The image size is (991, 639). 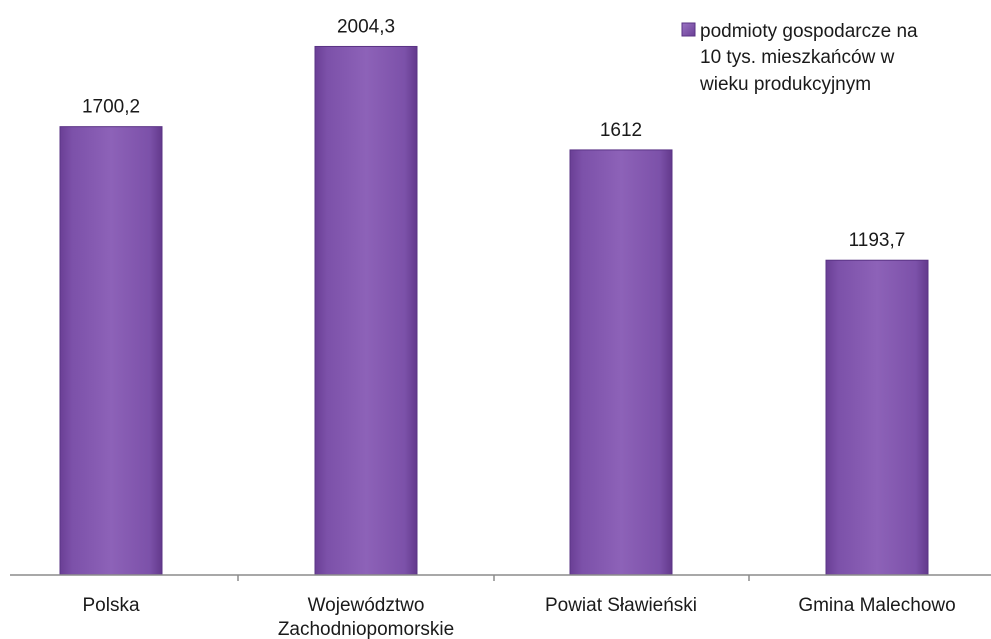 What do you see at coordinates (366, 26) in the screenshot?
I see `data-label-2: 2004,3` at bounding box center [366, 26].